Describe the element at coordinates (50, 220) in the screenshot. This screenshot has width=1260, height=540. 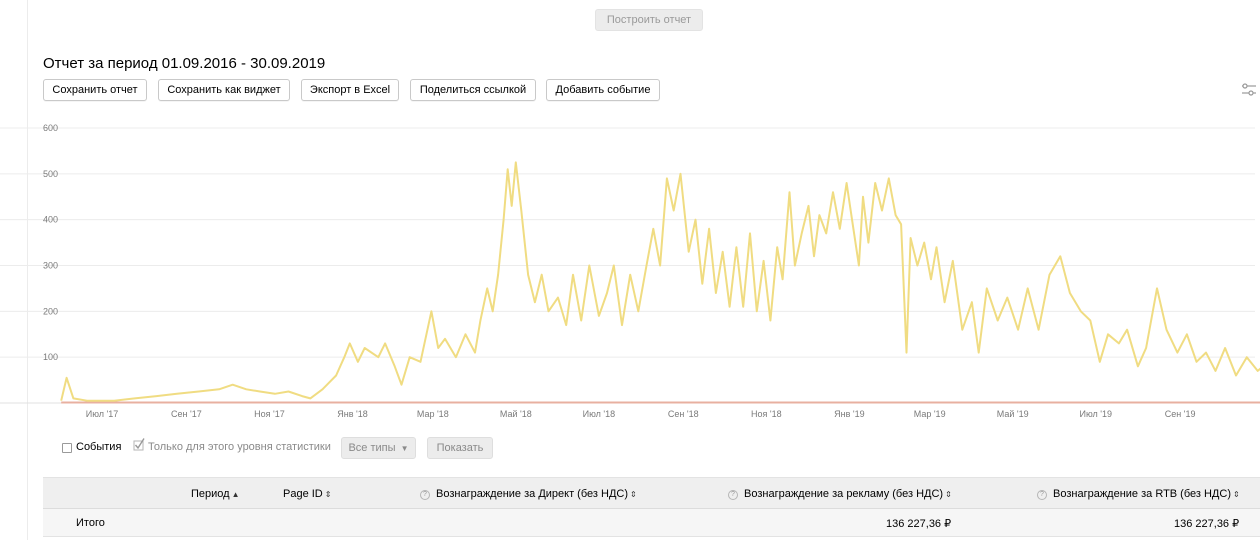
I see `y-tick-label: 400` at that location.